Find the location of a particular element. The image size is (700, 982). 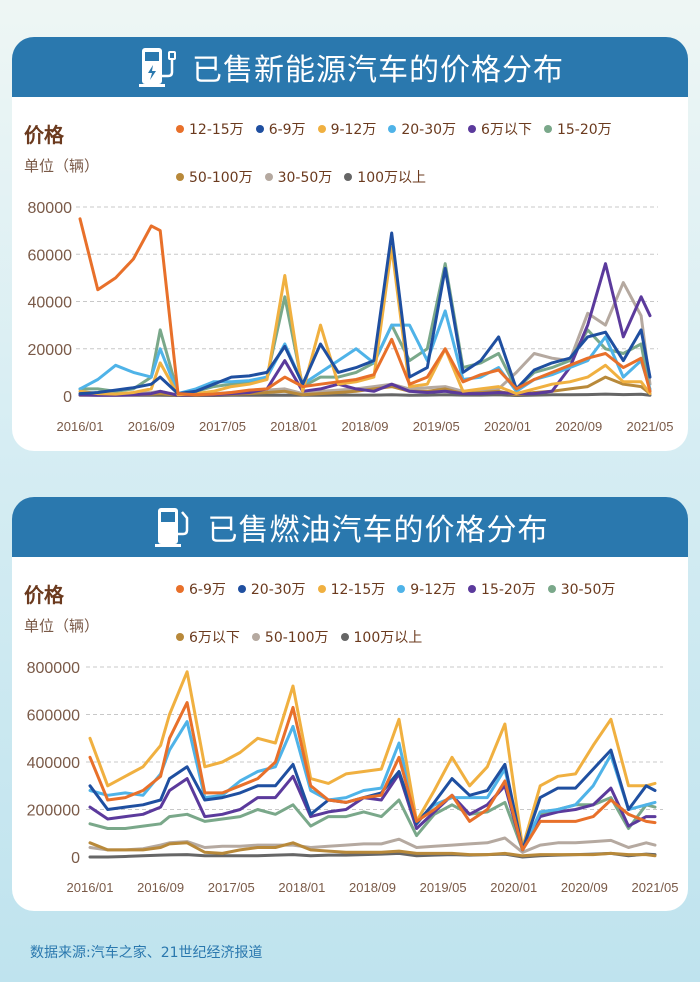

y-tick-label: 400000 is located at coordinates (53, 763).